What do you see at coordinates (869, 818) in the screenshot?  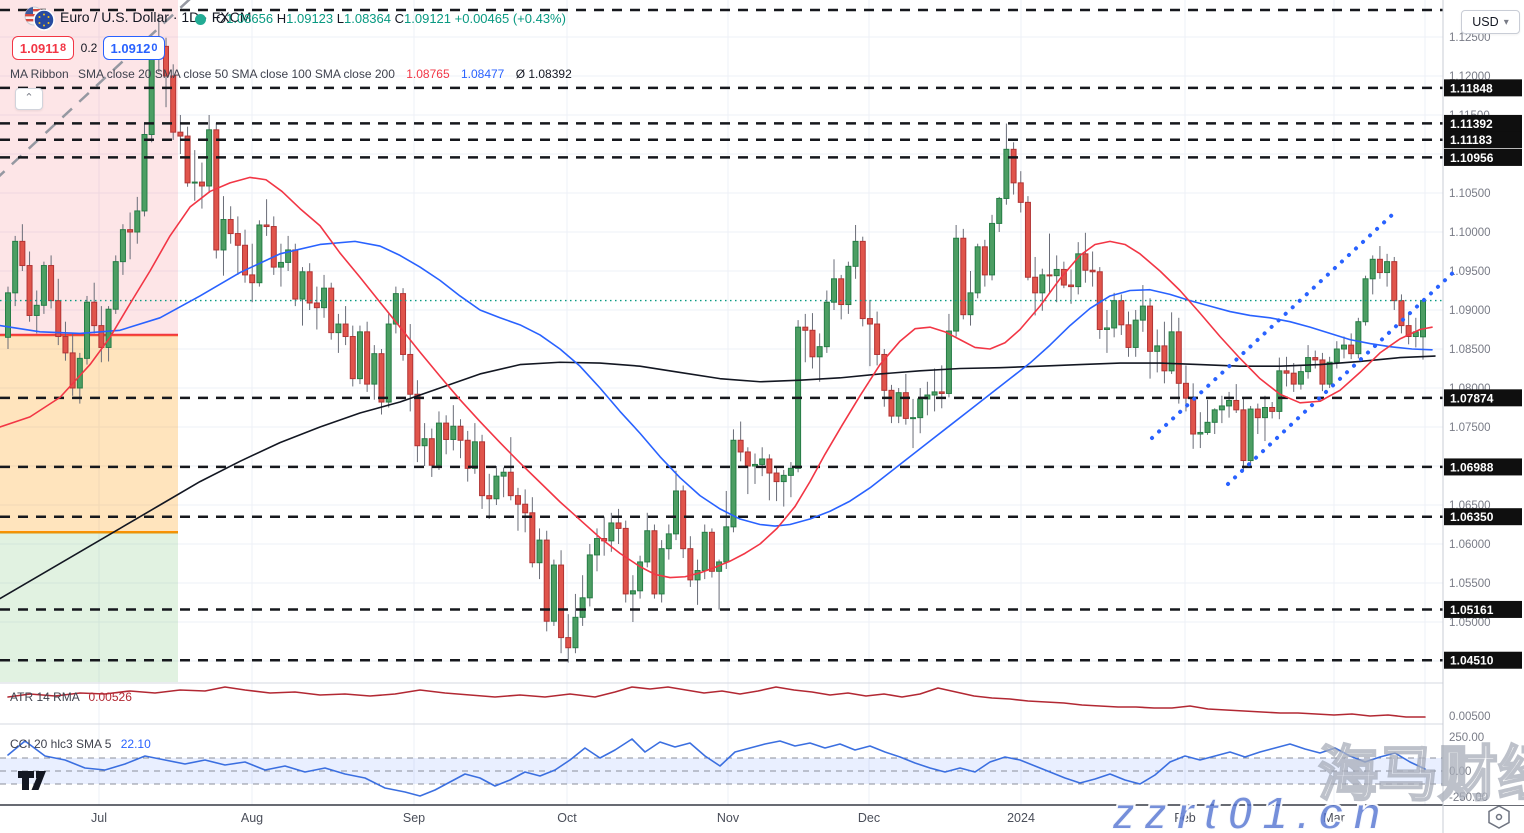 I see `time-axis-label: Dec` at bounding box center [869, 818].